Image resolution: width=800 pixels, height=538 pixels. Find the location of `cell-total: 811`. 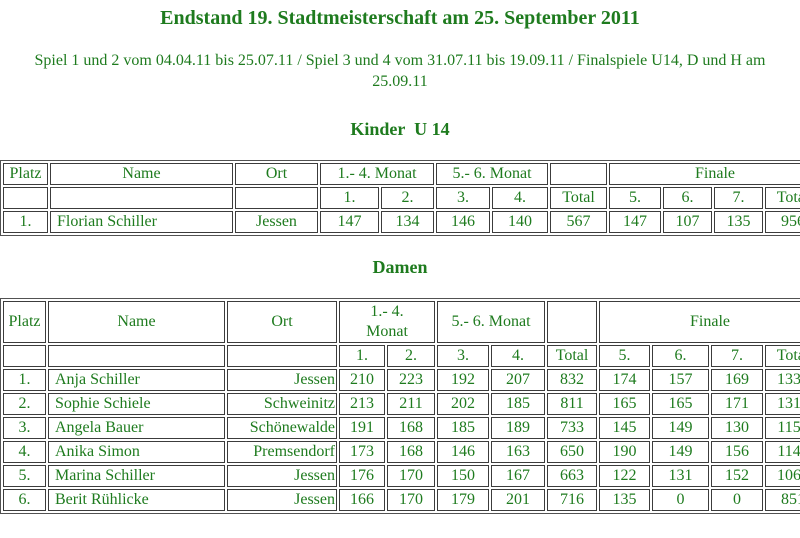

cell-total: 811 is located at coordinates (572, 404).